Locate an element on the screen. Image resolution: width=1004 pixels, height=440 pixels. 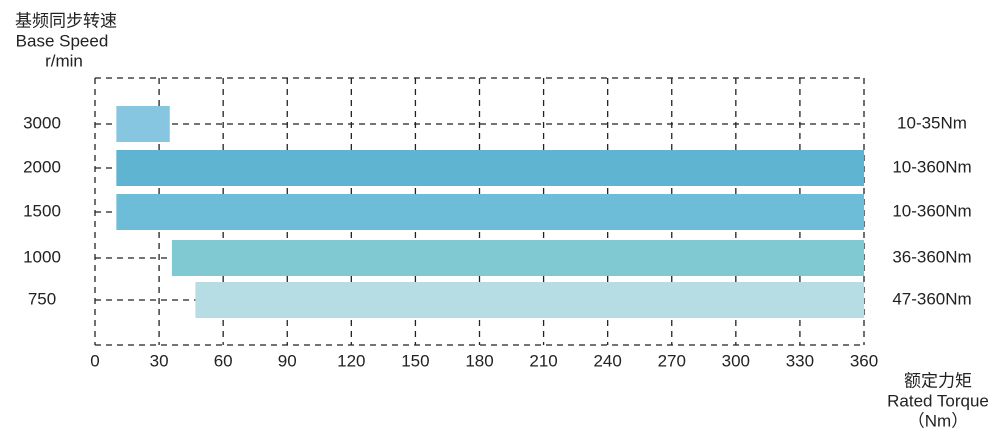
x-tick-label: 300 is located at coordinates (736, 360).